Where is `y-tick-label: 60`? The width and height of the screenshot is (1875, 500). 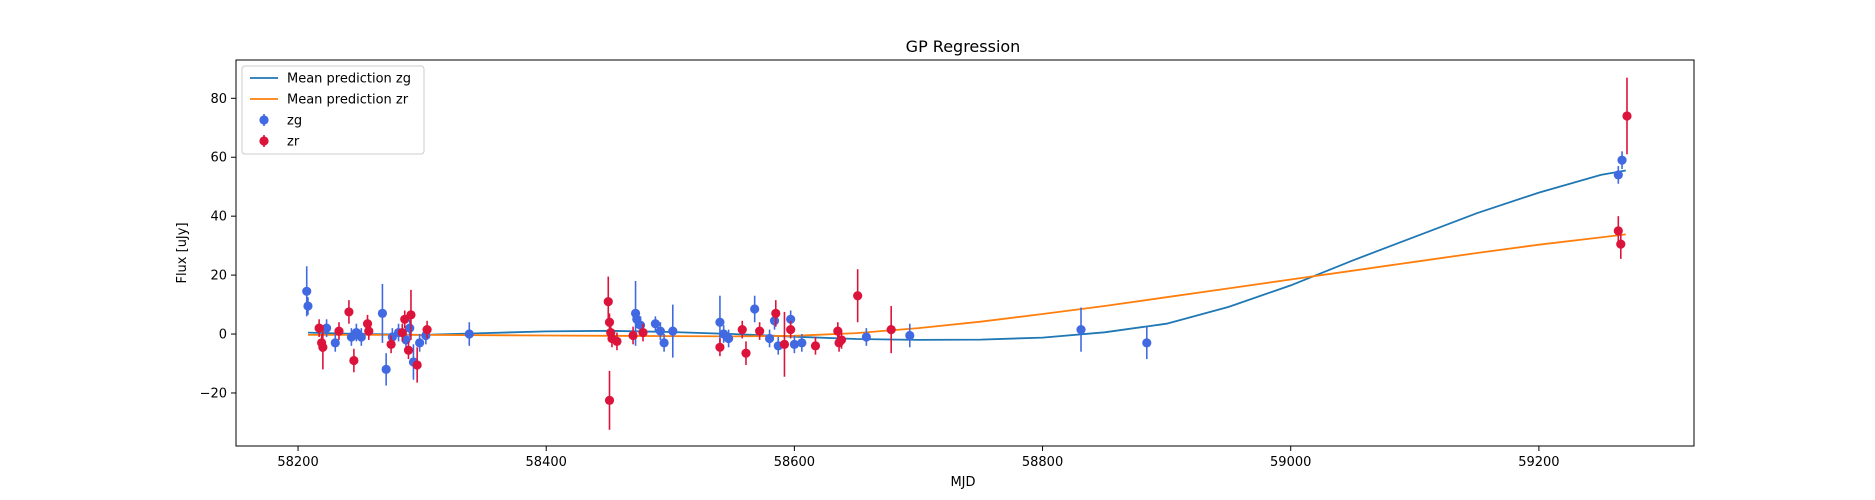
y-tick-label: 60 is located at coordinates (218, 158).